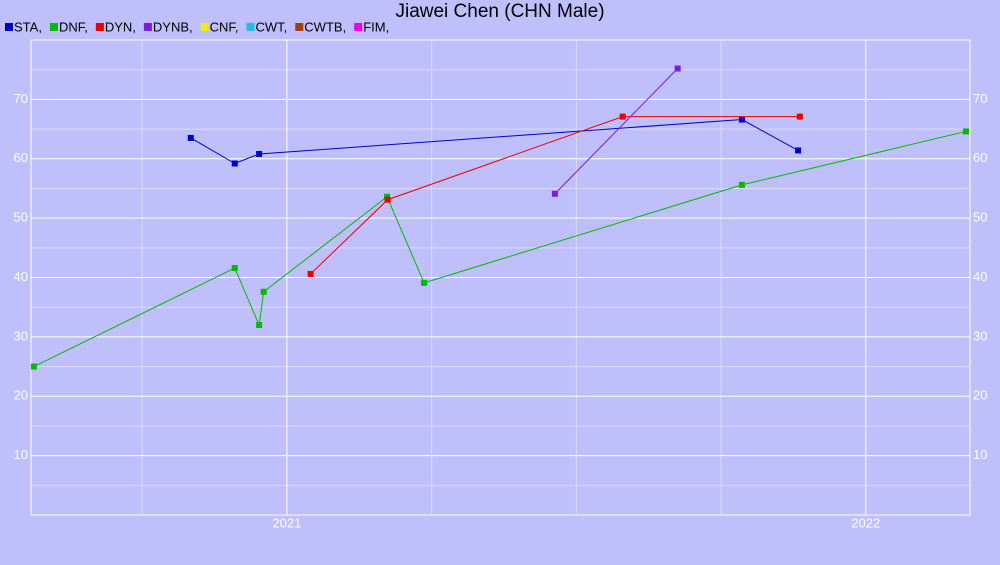  Describe the element at coordinates (272, 26) in the screenshot. I see `legend-label: CWT,` at that location.